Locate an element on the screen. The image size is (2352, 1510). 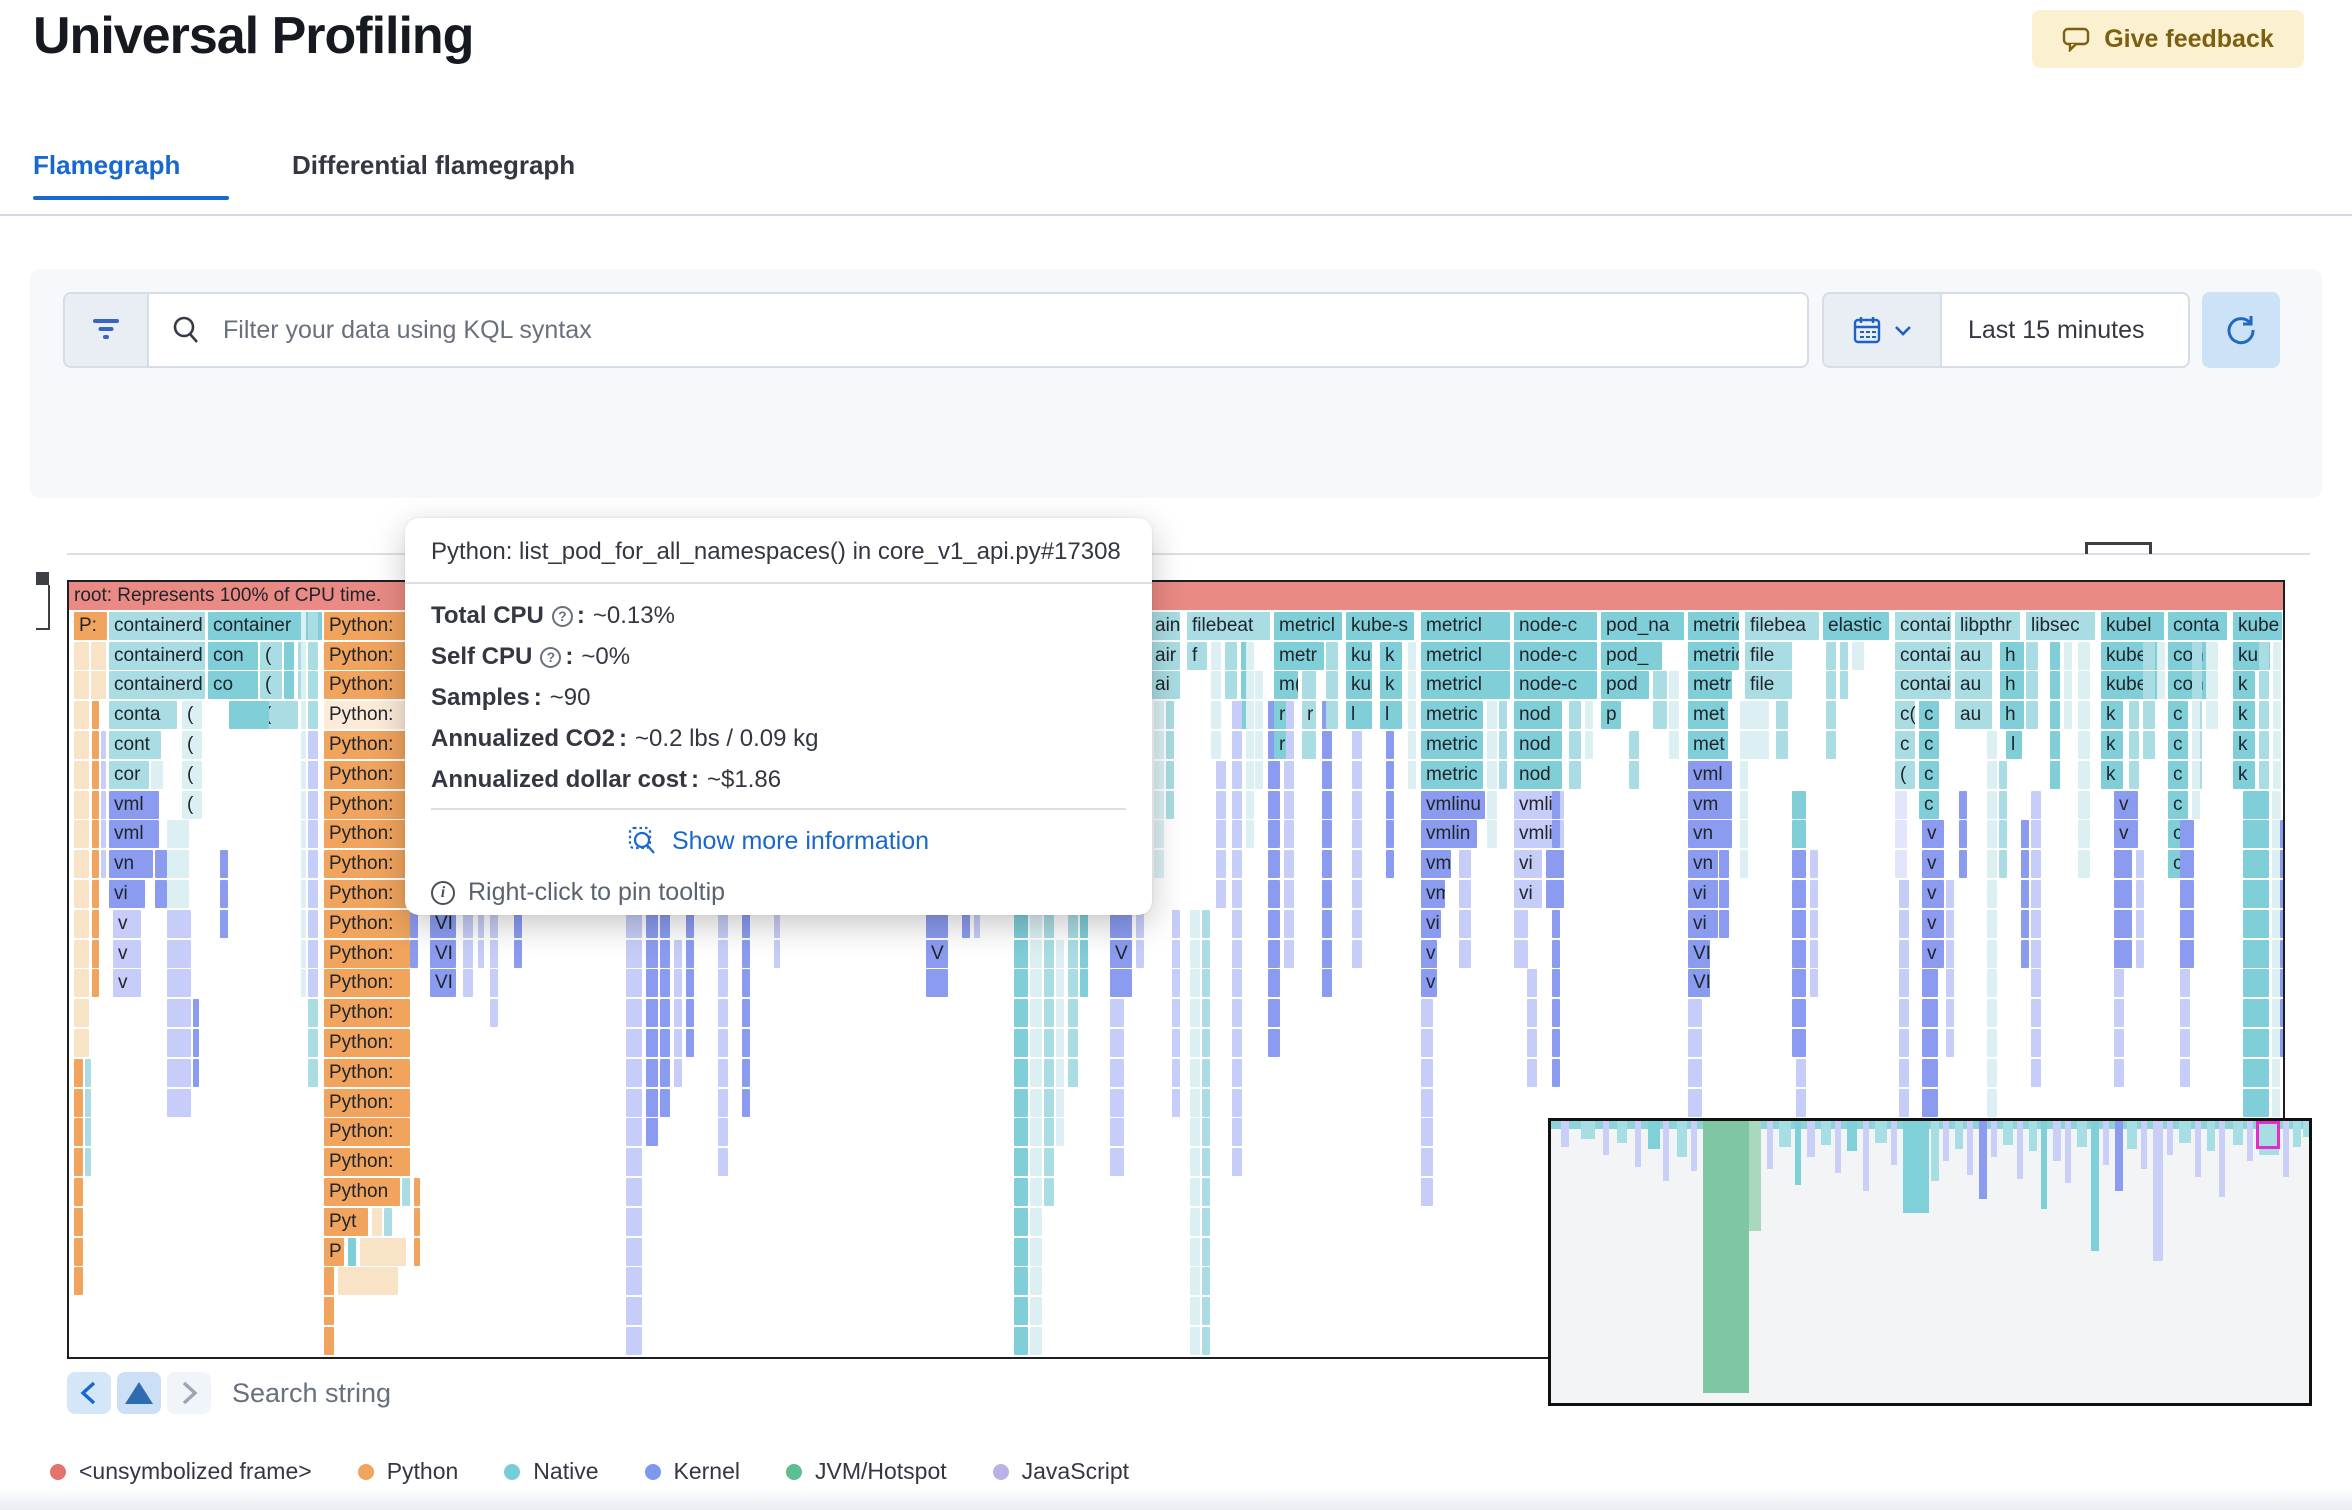
flame-cell: containerd is located at coordinates (157, 685).